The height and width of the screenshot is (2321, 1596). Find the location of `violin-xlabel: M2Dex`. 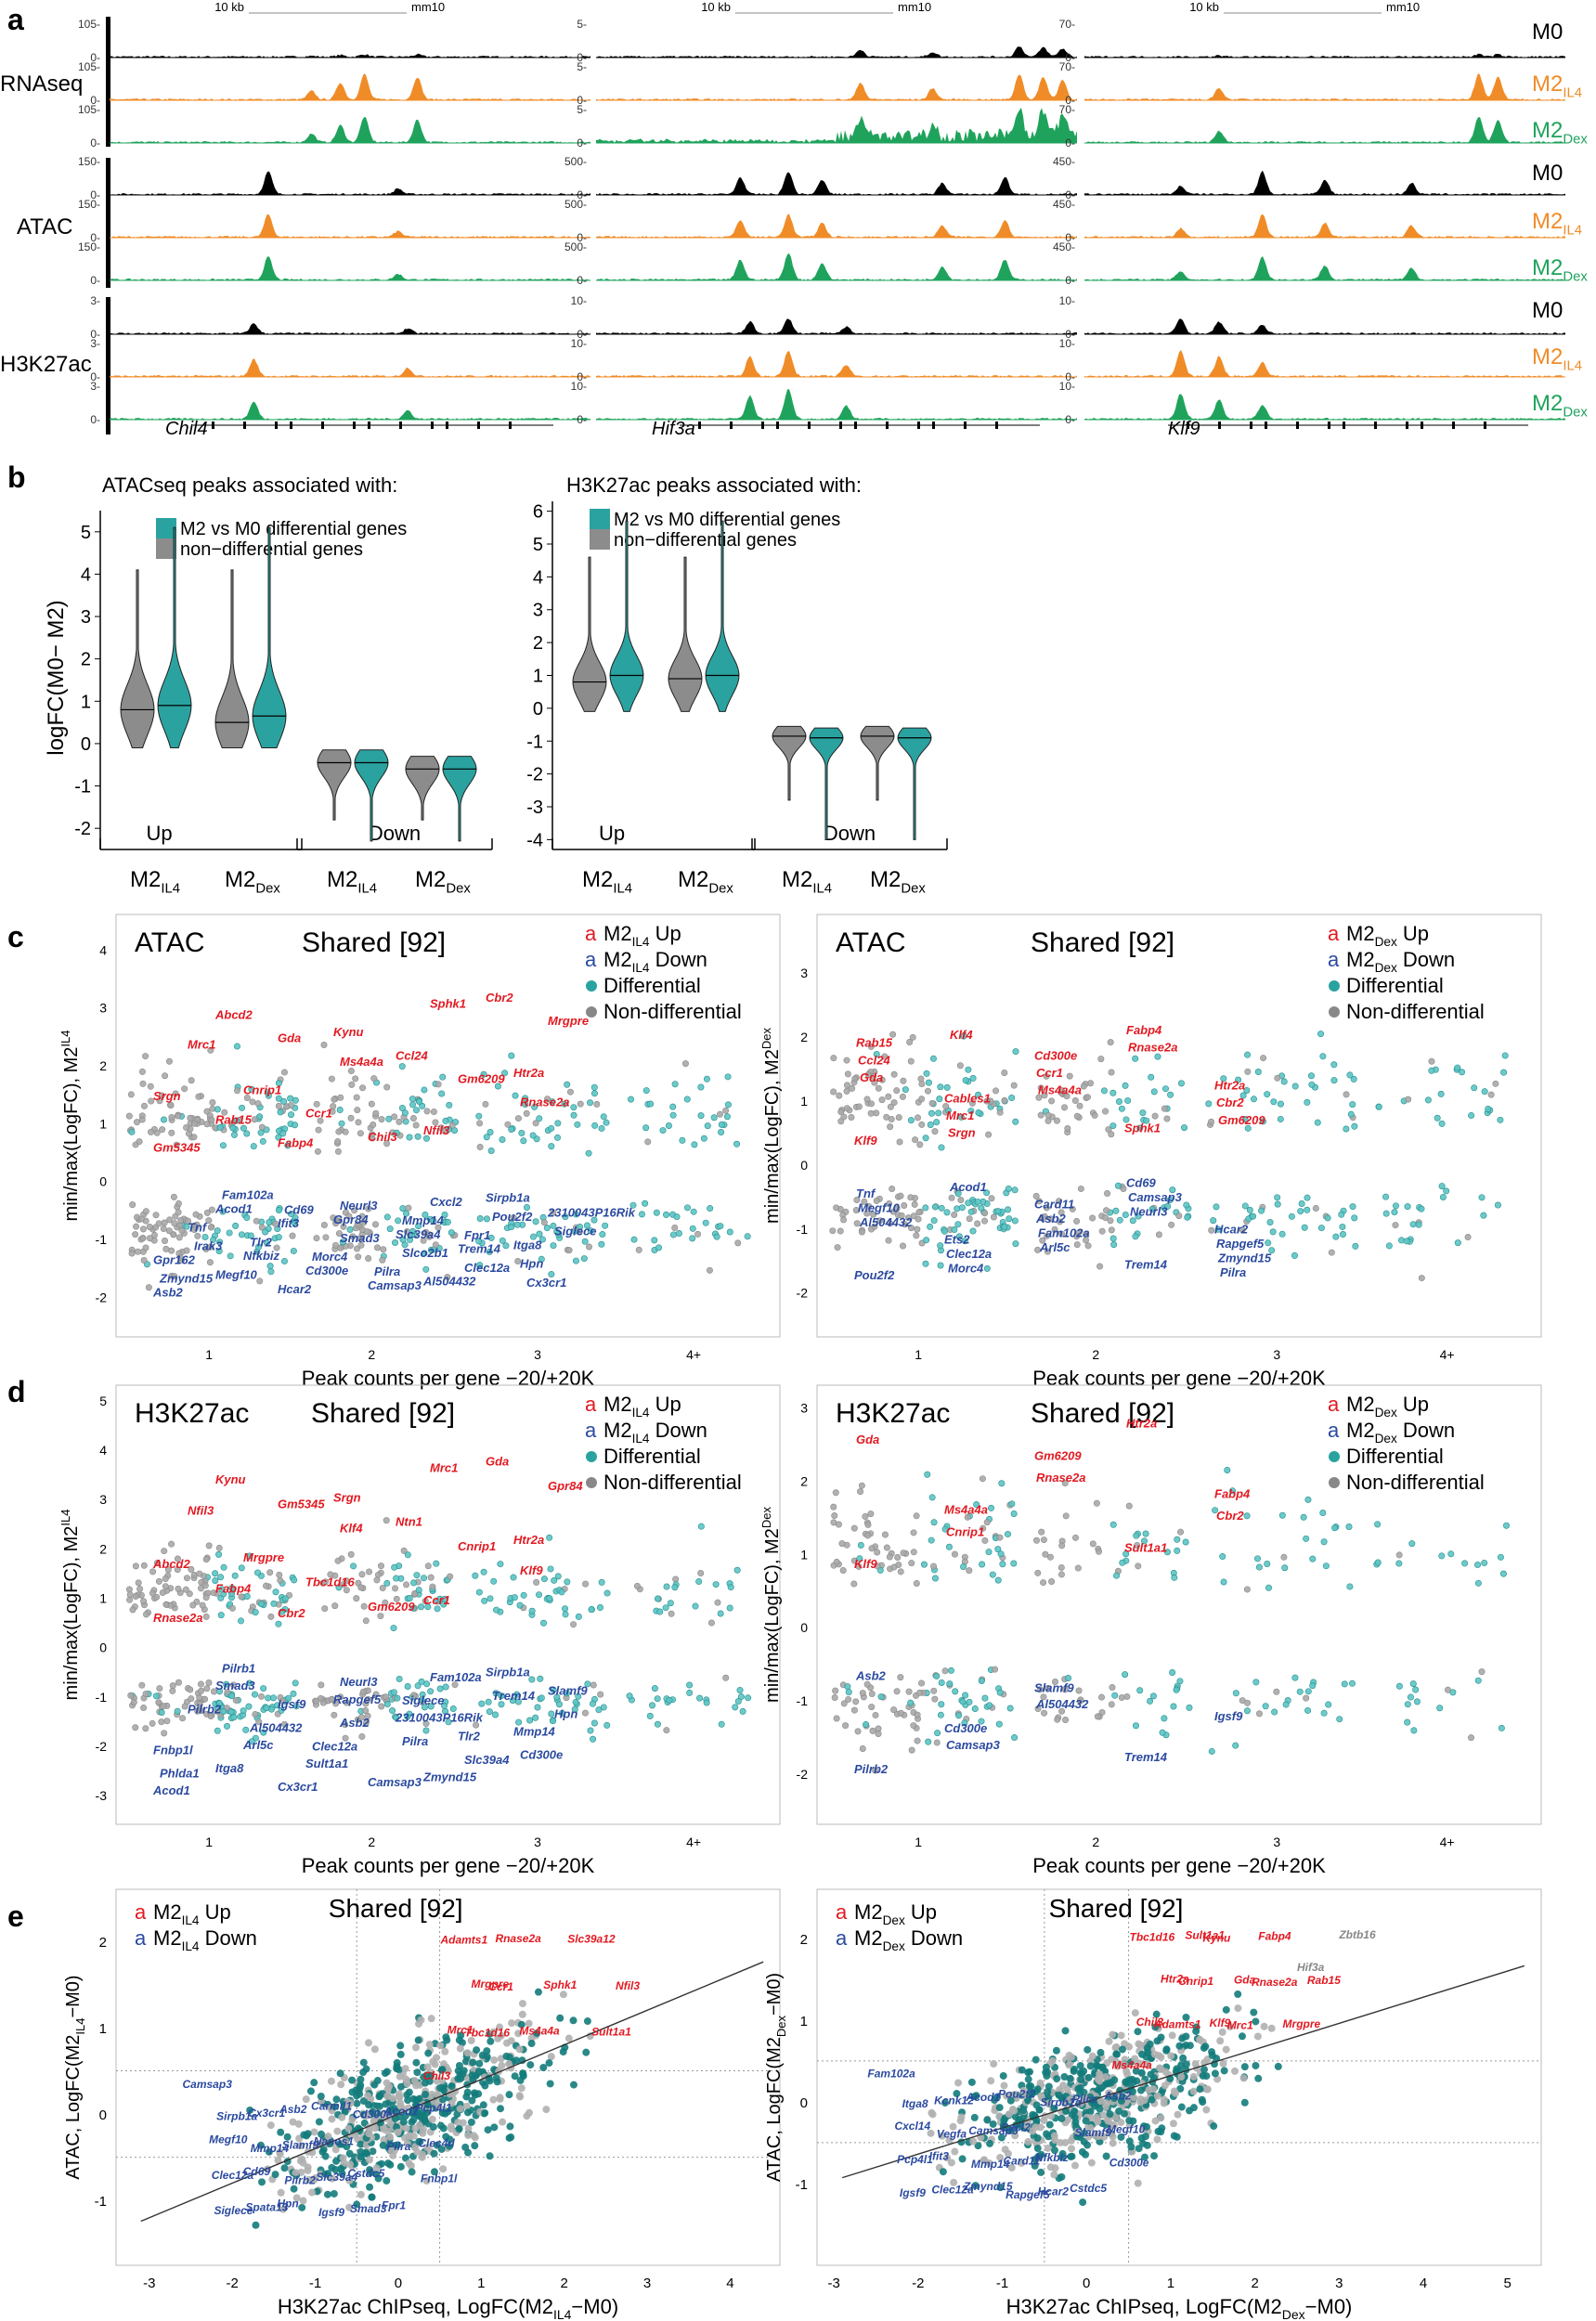

violin-xlabel: M2Dex is located at coordinates (443, 882).